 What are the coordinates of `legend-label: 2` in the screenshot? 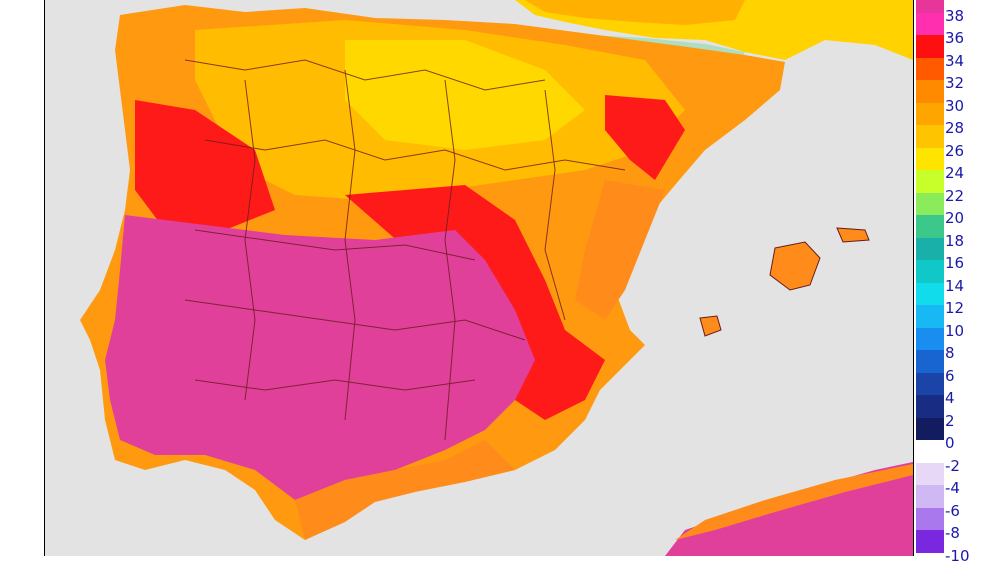 It's located at (950, 420).